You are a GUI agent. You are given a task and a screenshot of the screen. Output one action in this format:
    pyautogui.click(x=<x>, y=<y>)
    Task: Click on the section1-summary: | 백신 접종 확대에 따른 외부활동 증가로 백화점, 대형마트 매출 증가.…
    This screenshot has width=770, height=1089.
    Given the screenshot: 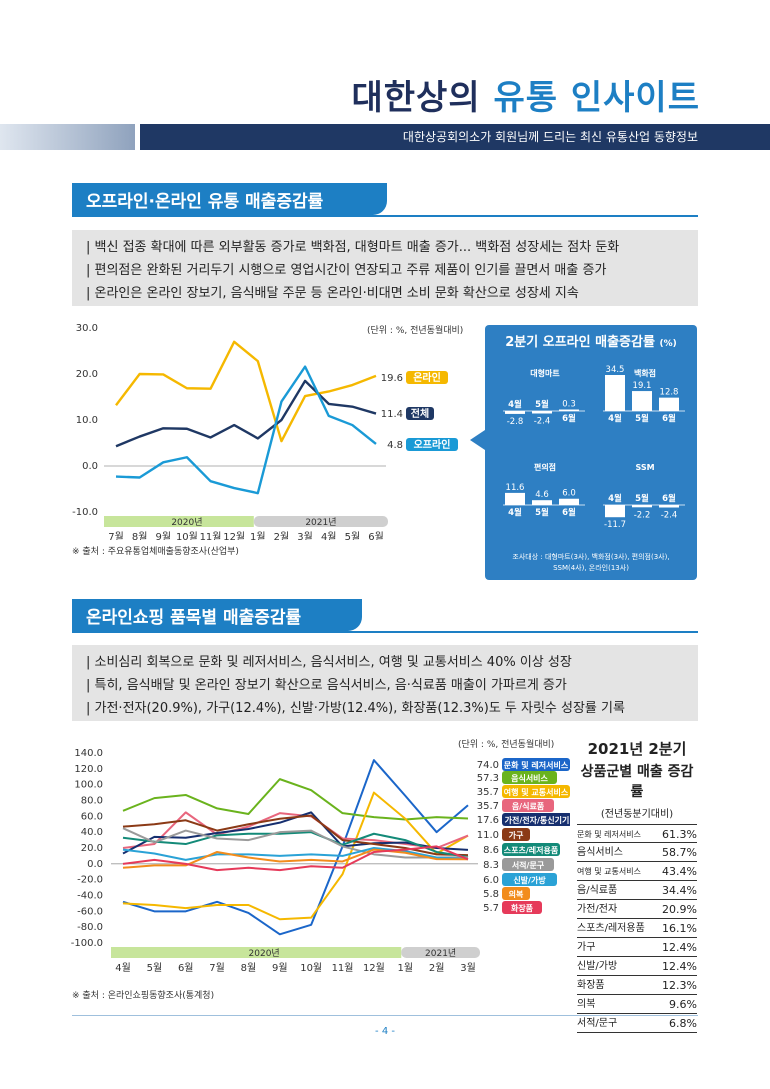 What is the action you would take?
    pyautogui.click(x=385, y=268)
    